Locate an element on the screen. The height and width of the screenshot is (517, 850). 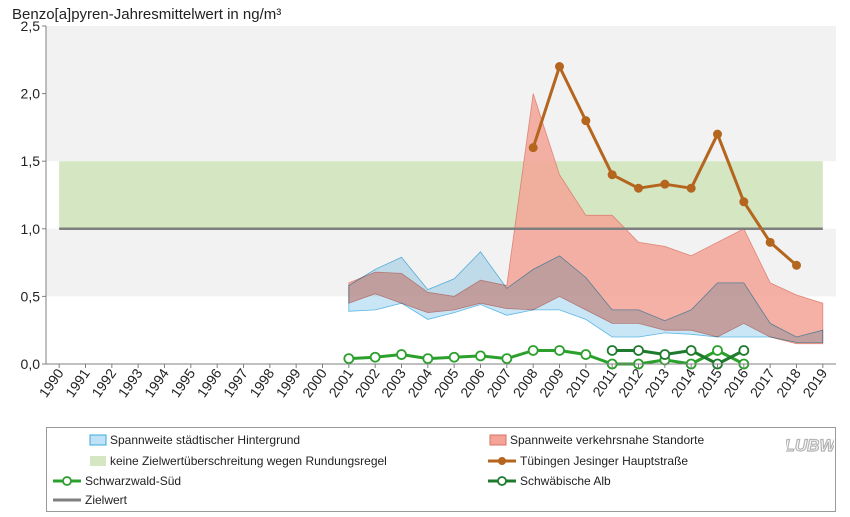
legend-label: Spannweite verkehrsnahe Standorte is located at coordinates (607, 440).